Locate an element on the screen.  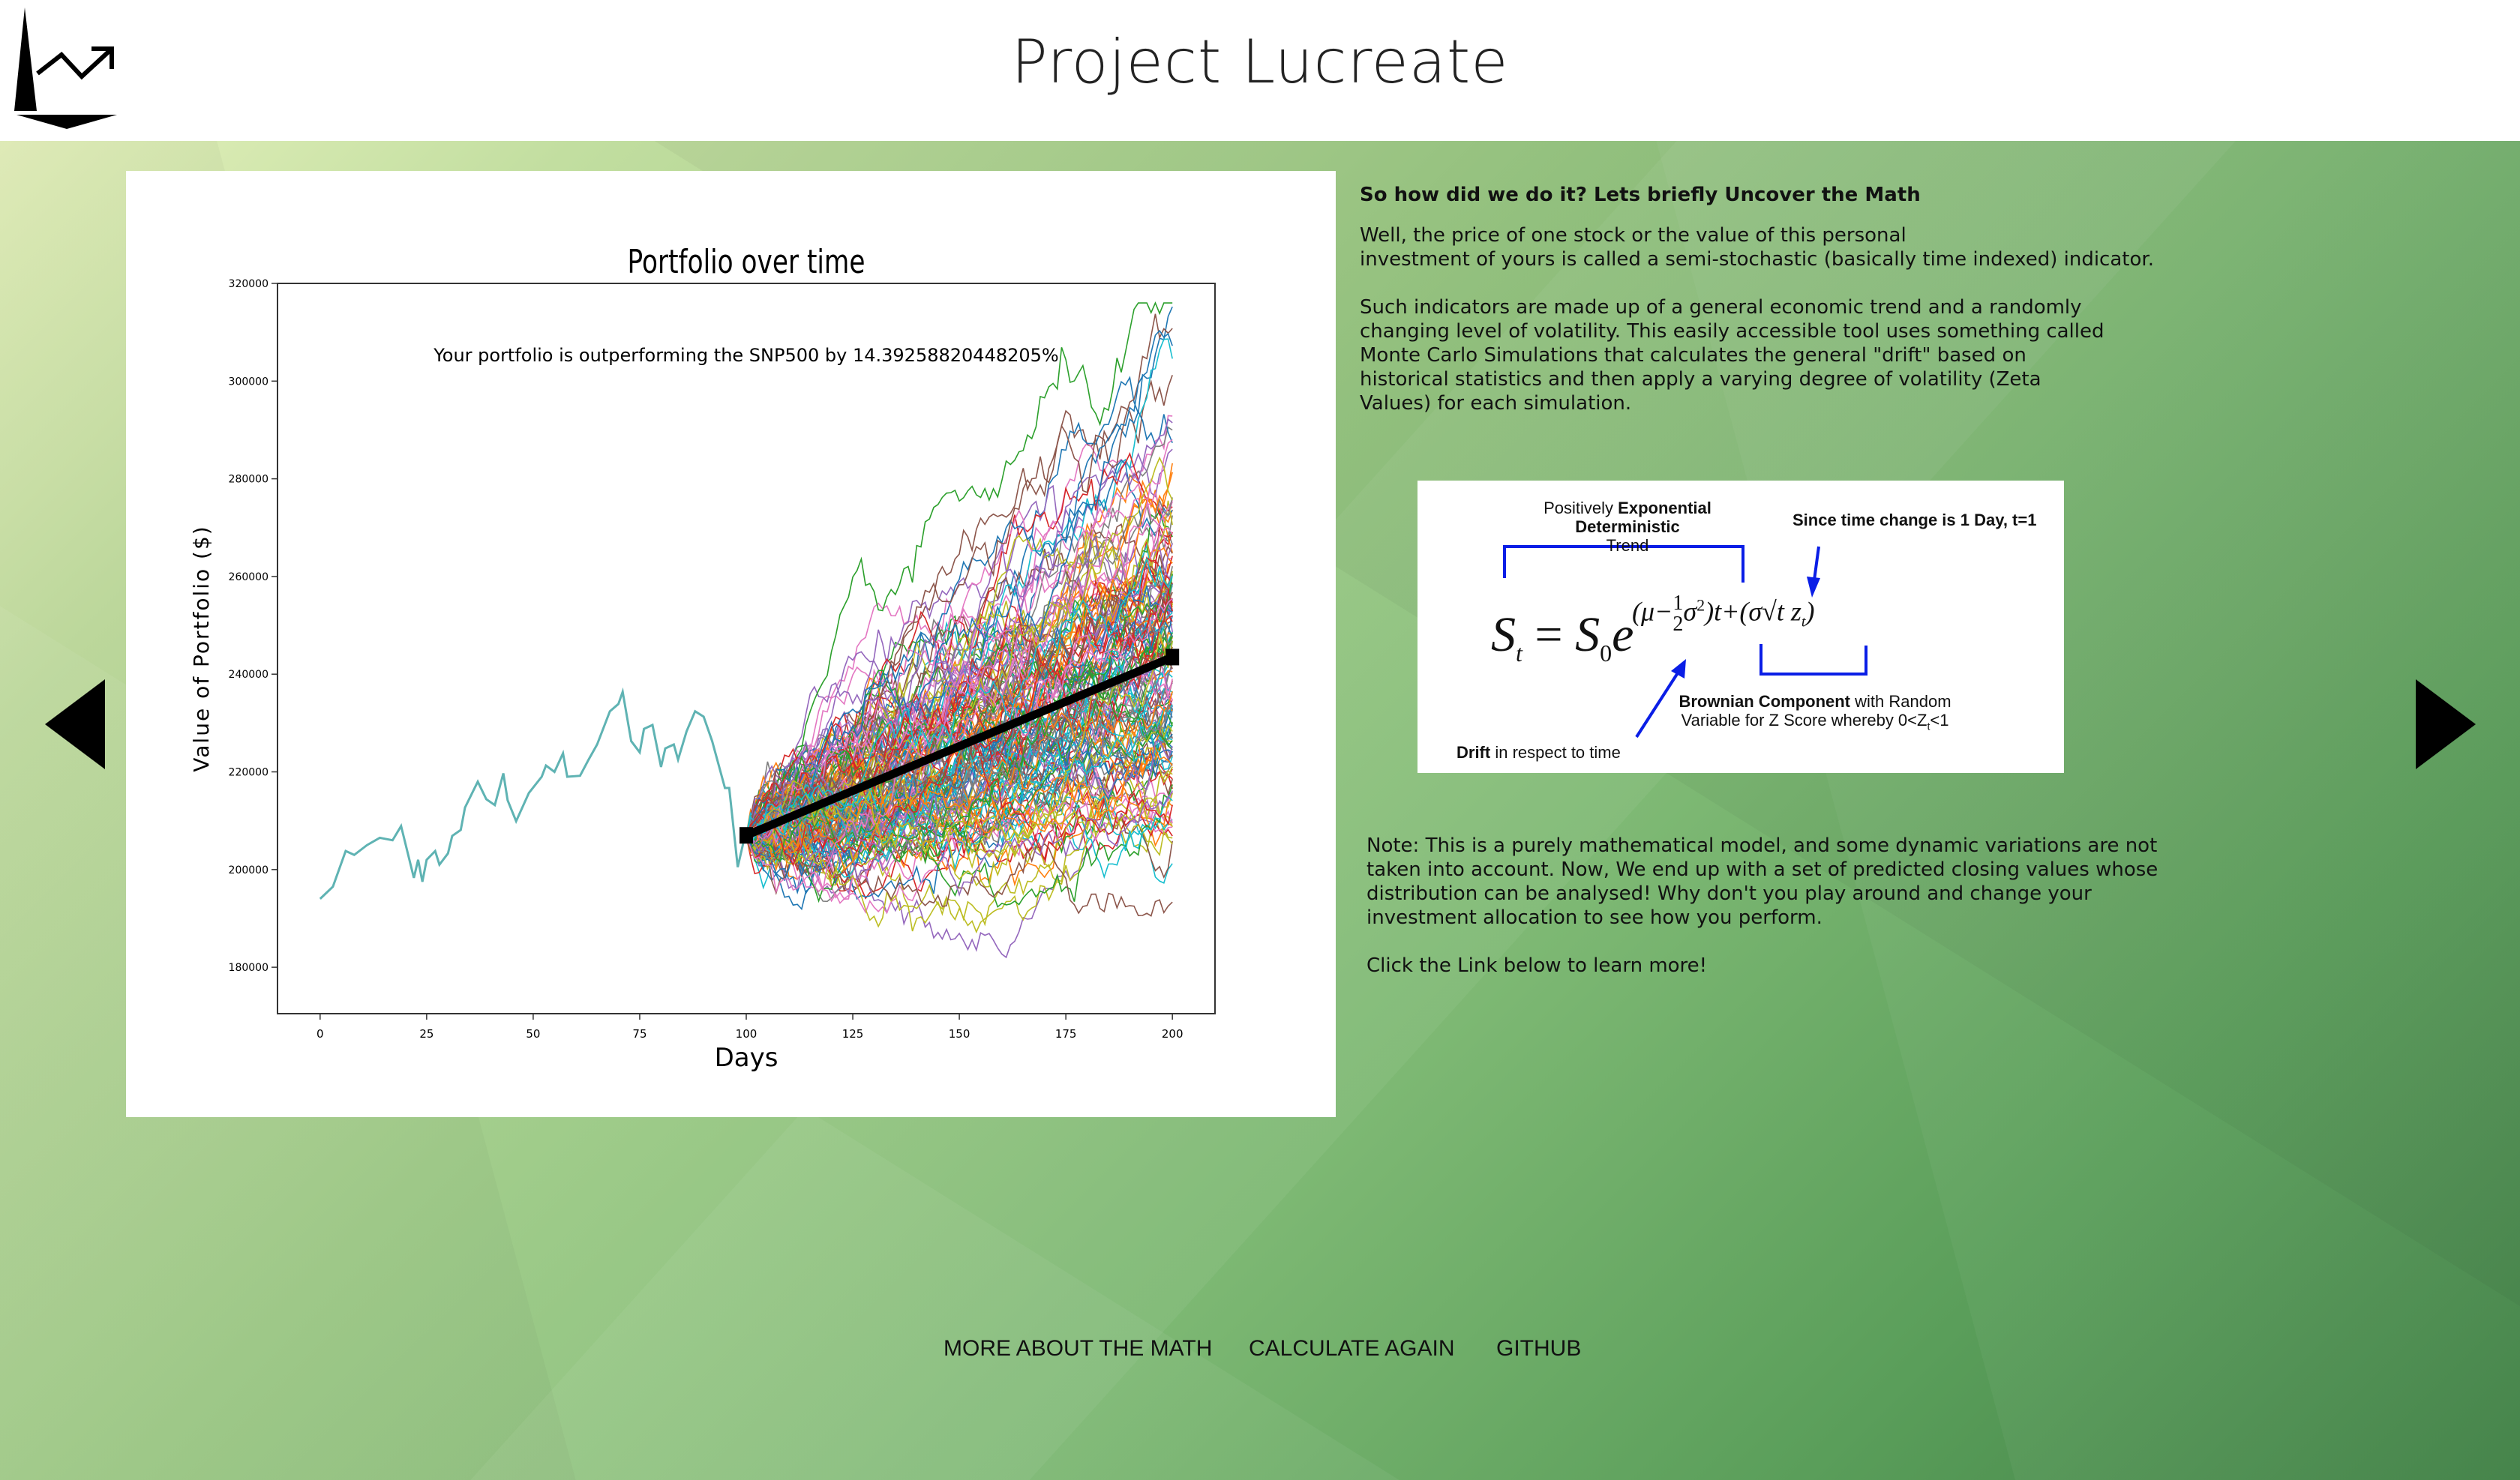
site-header: Project Lucreate is located at coordinates (1260, 70).